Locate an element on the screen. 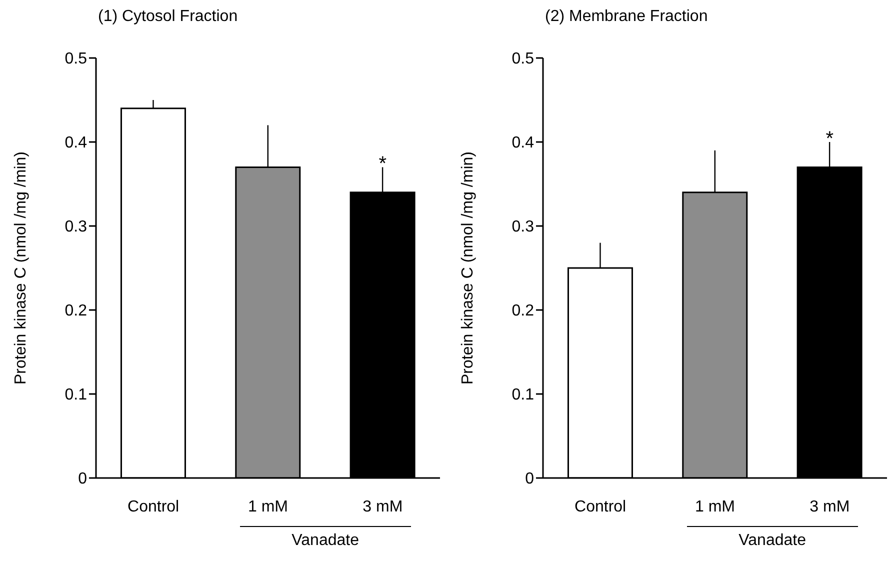 Image resolution: width=895 pixels, height=584 pixels. chart-title: (1) Cytosol Fraction is located at coordinates (168, 17).